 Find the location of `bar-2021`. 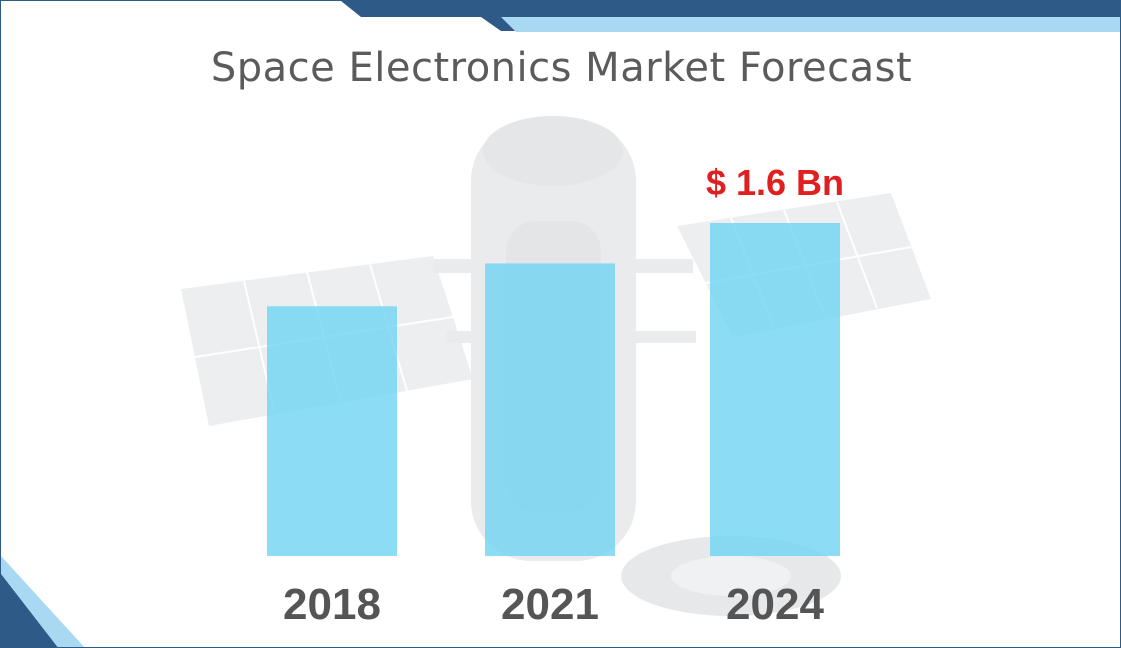

bar-2021 is located at coordinates (550, 409).